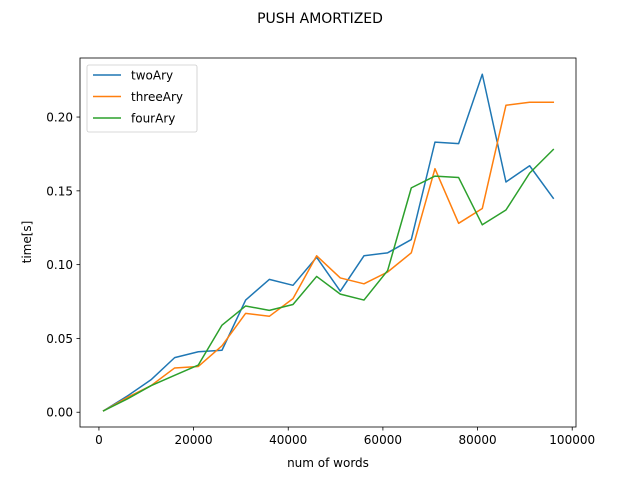  I want to click on legend: twoAry threeAry fourAry, so click(142, 98).